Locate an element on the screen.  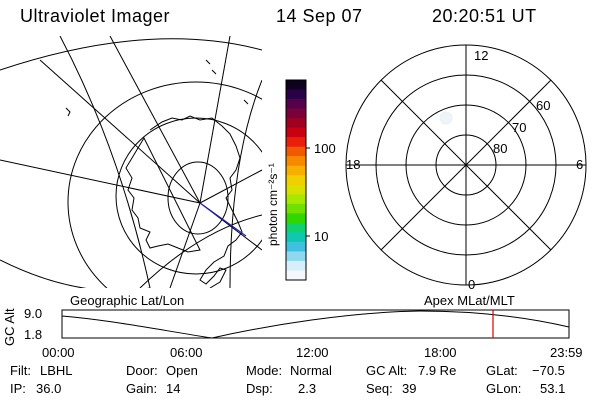
polar-plot-label: Apex MLat/MLT is located at coordinates (469, 300).